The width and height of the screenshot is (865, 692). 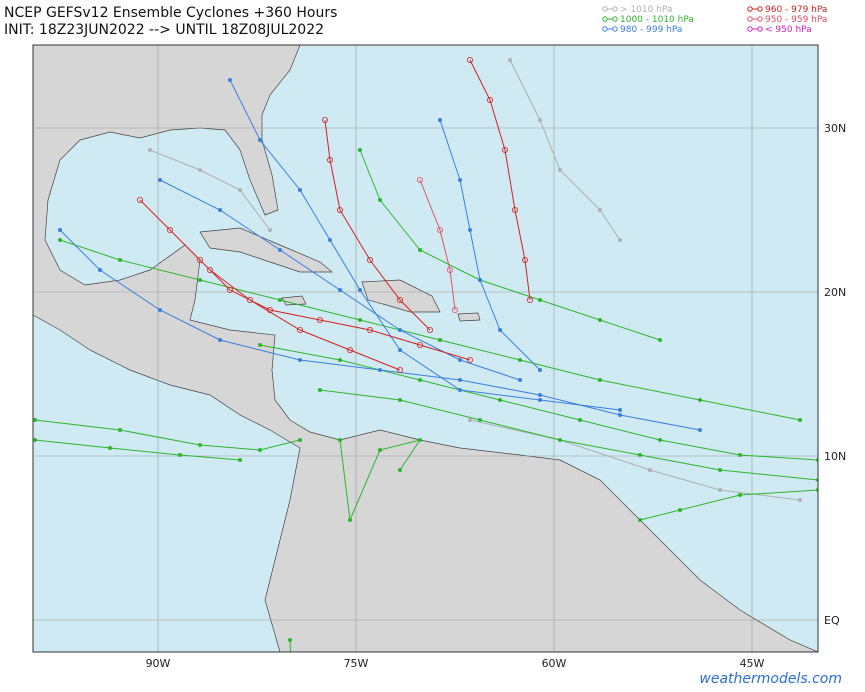 I want to click on lat-label: 20N, so click(x=835, y=292).